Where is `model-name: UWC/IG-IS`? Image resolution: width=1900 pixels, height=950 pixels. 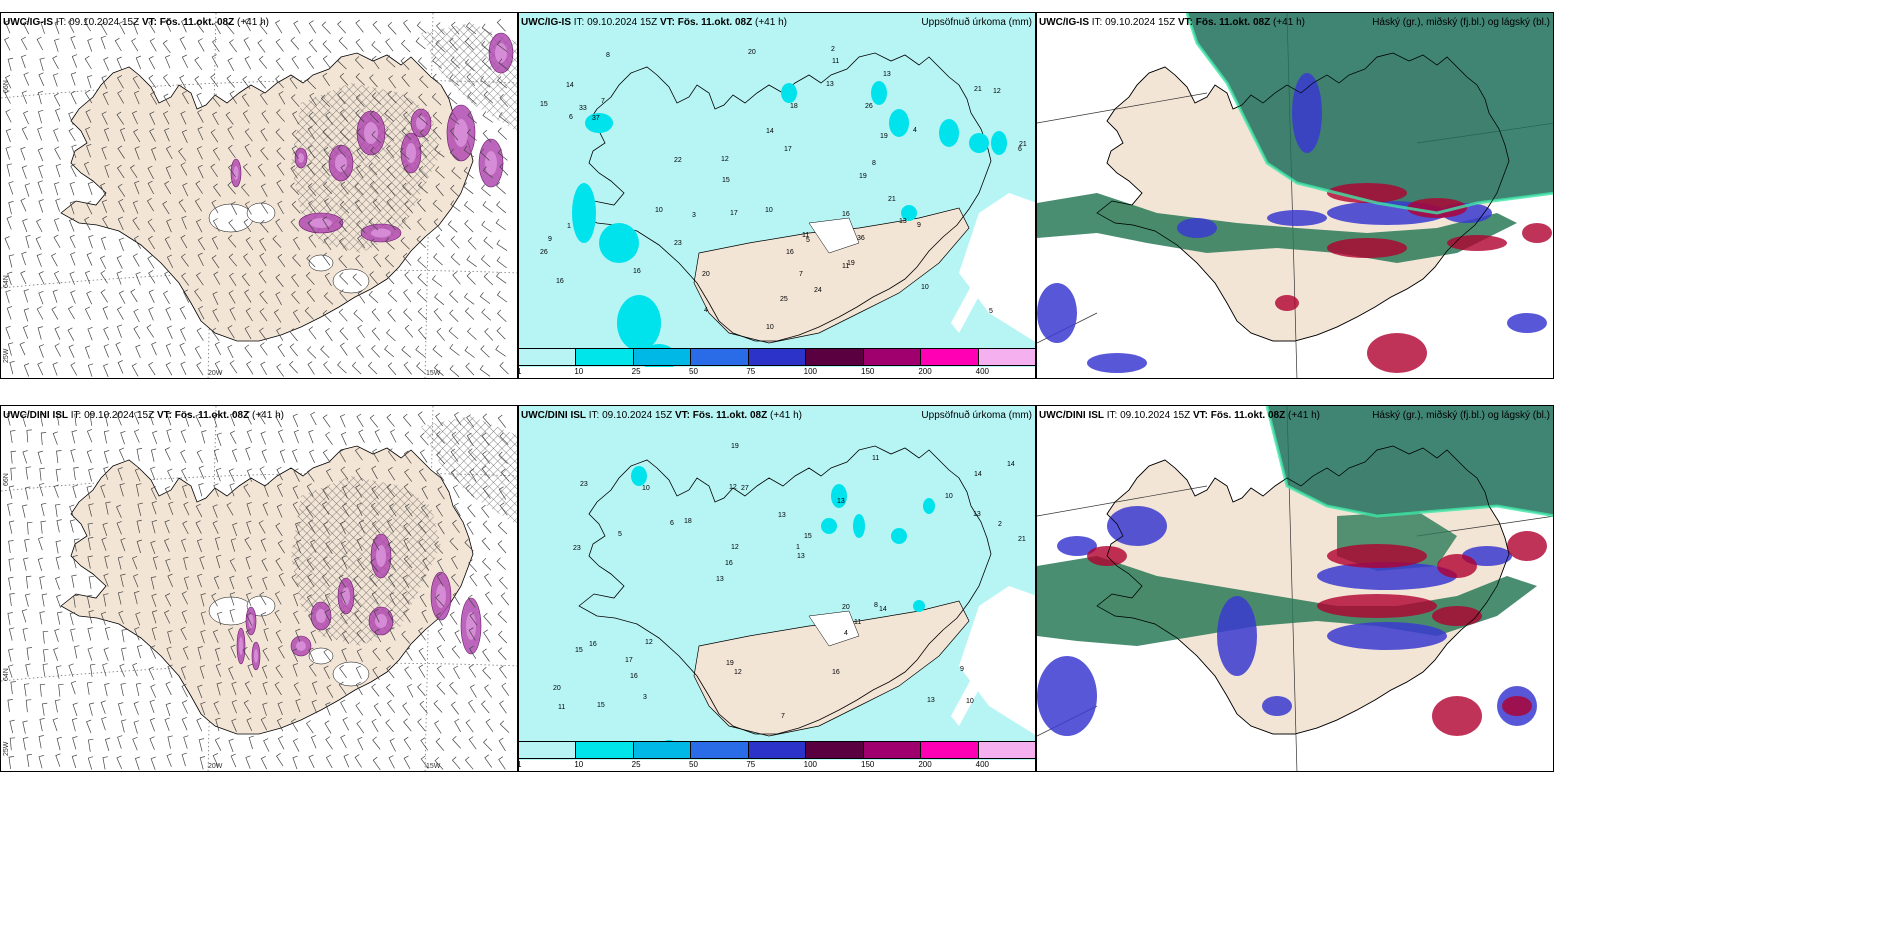 model-name: UWC/IG-IS is located at coordinates (1064, 22).